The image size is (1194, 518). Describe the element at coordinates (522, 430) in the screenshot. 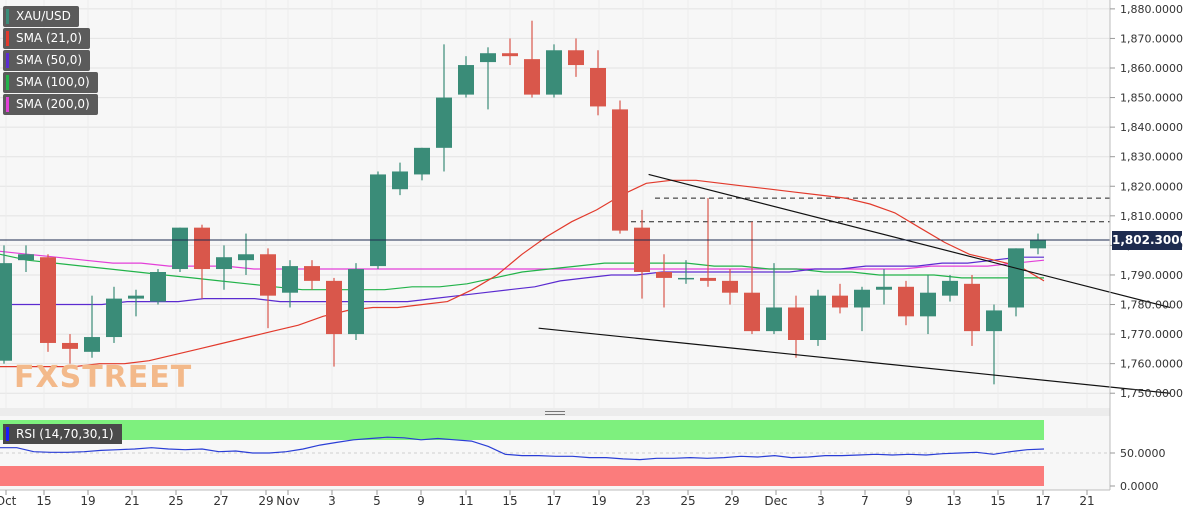

I see `rsi-overbought-zone` at that location.